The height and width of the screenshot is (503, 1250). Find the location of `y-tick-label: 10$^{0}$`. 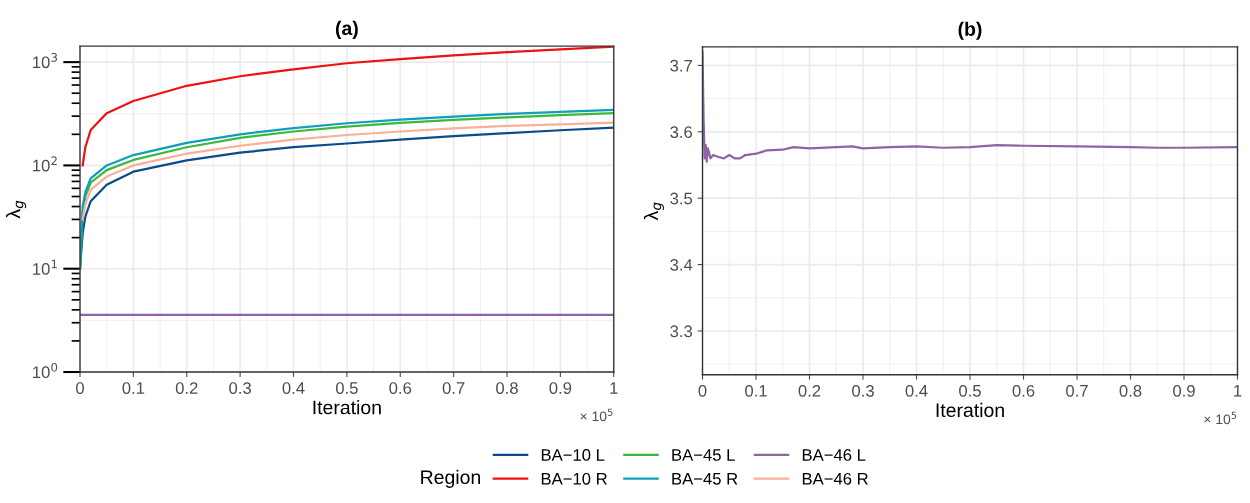

y-tick-label: 10$^{0}$ is located at coordinates (45, 370).